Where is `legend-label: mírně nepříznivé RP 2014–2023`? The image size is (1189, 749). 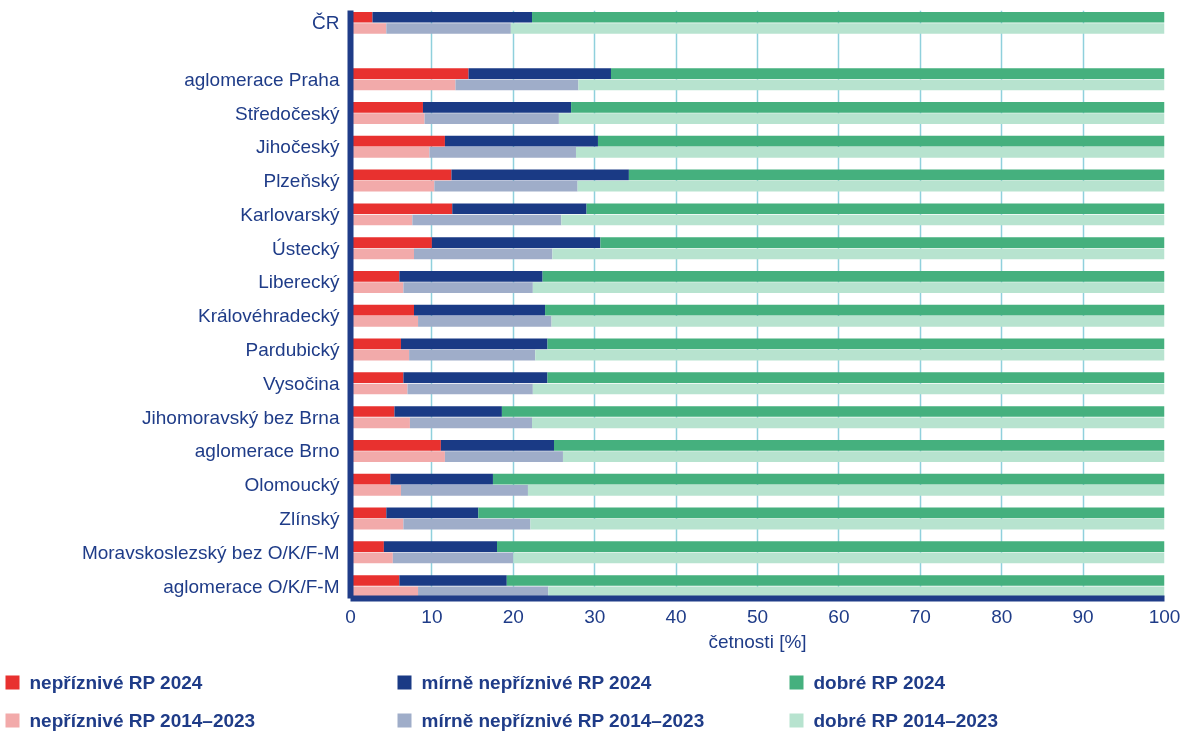
legend-label: mírně nepříznivé RP 2014–2023 is located at coordinates (563, 720).